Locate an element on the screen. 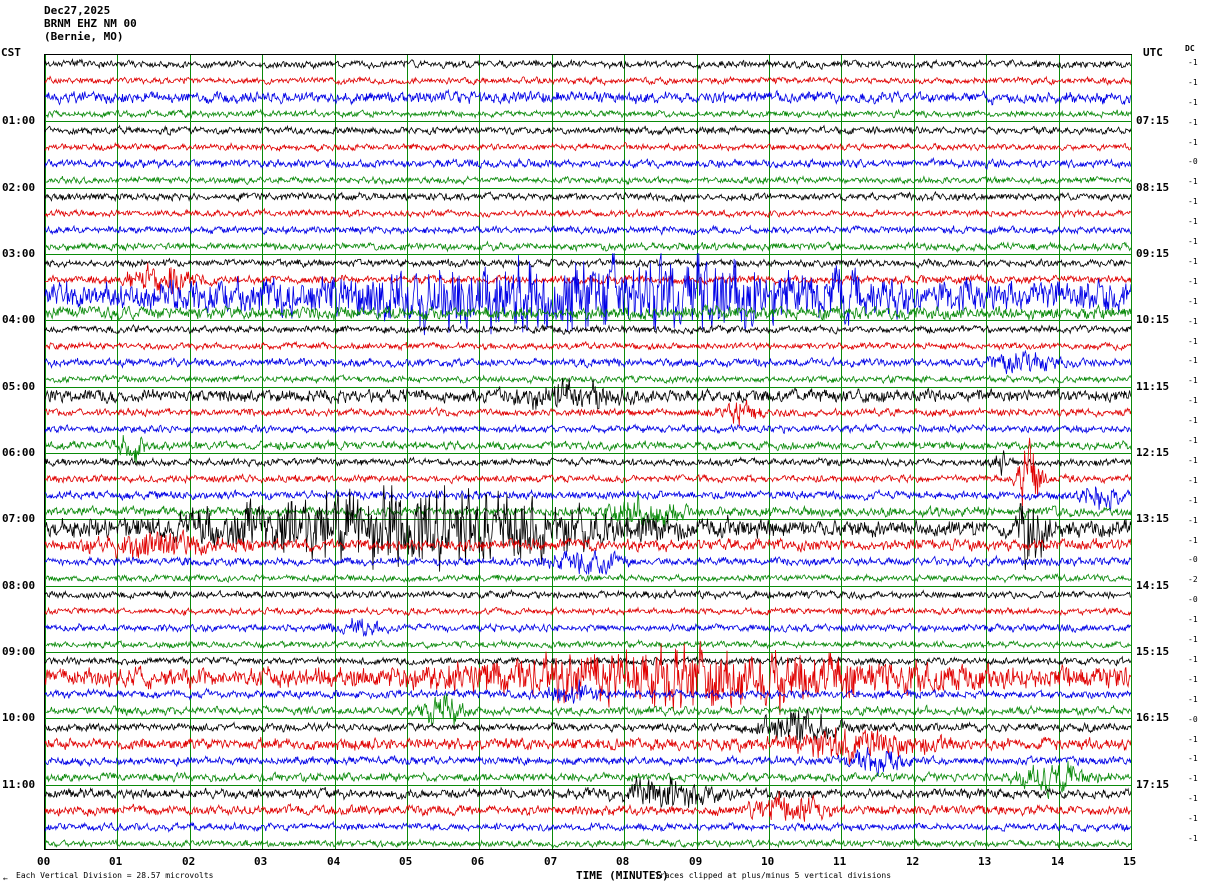  left-hour-label: 08:00 is located at coordinates (19, 585).